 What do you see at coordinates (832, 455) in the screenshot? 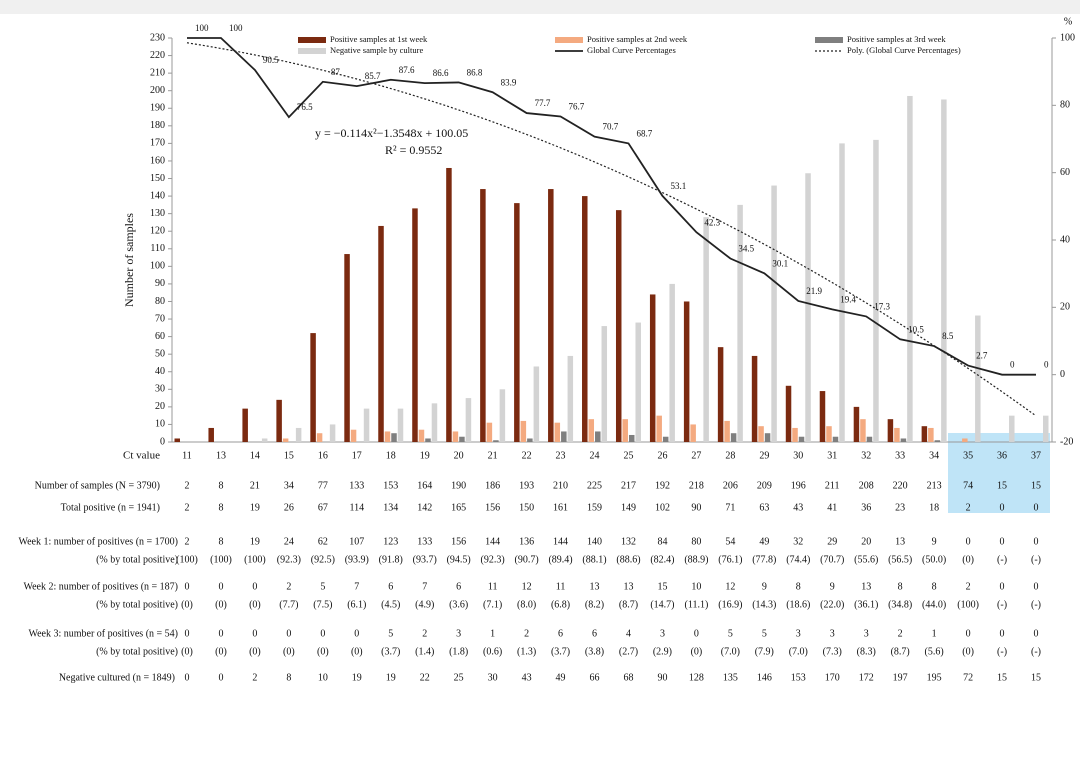
I see `x-tick-label: 31` at bounding box center [832, 455].